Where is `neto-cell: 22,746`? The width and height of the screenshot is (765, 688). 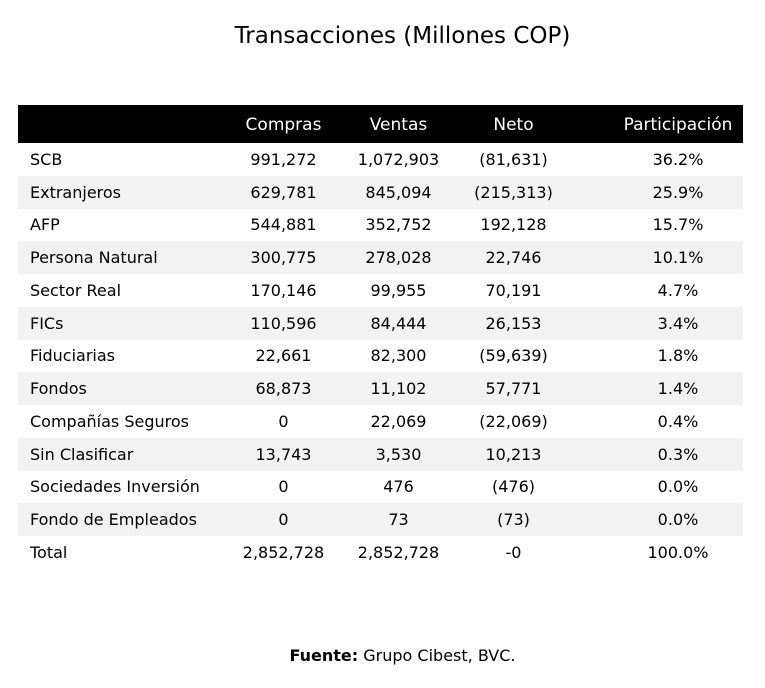
neto-cell: 22,746 is located at coordinates (513, 258).